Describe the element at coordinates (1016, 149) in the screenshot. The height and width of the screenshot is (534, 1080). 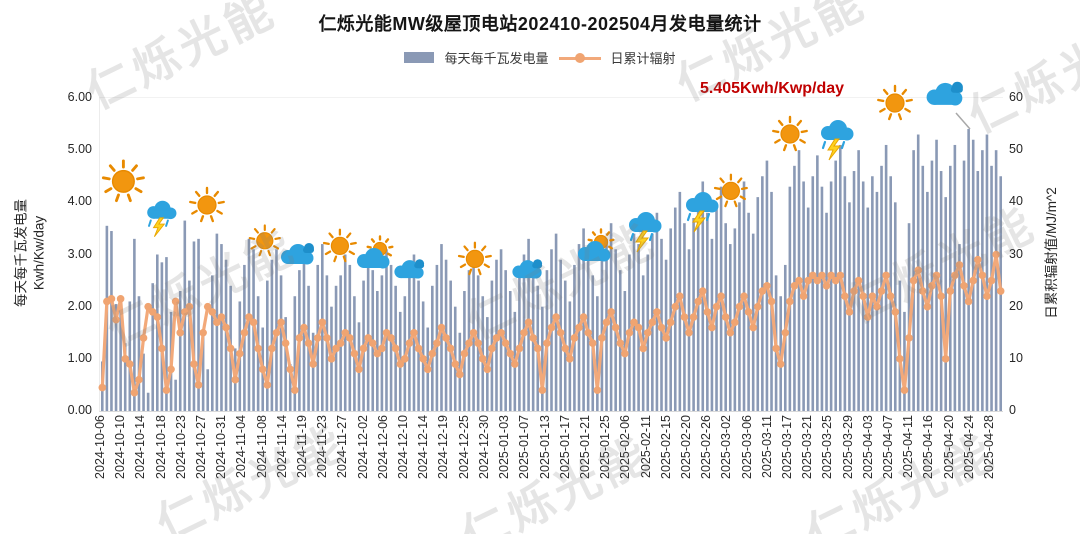
I see `right-tick-label: 50` at that location.